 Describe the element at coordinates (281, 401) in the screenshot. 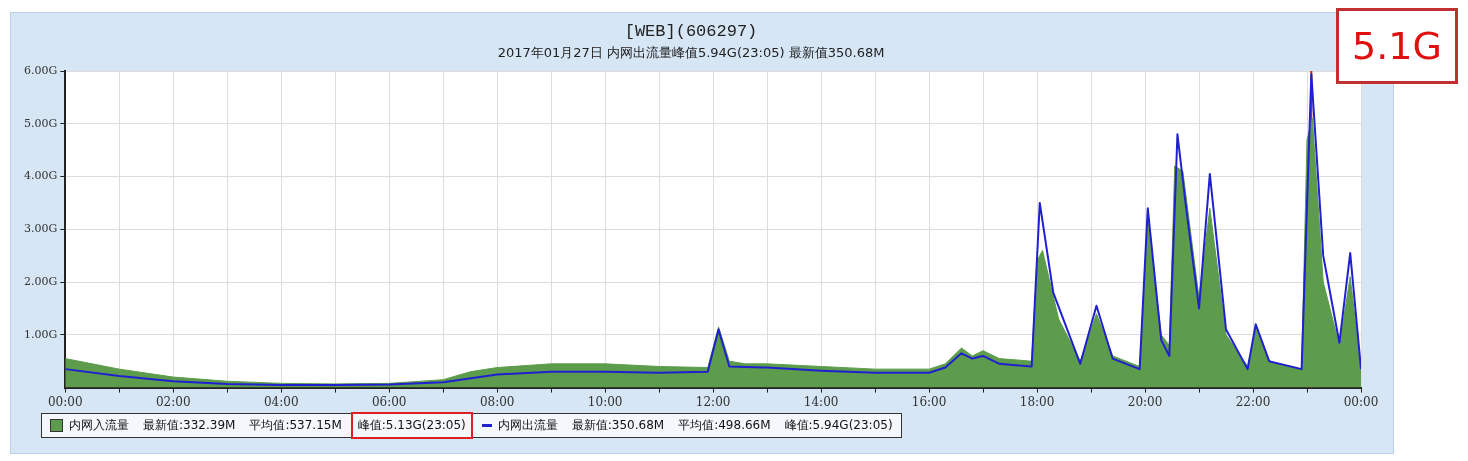

I see `x-tick-label: 04:00` at that location.